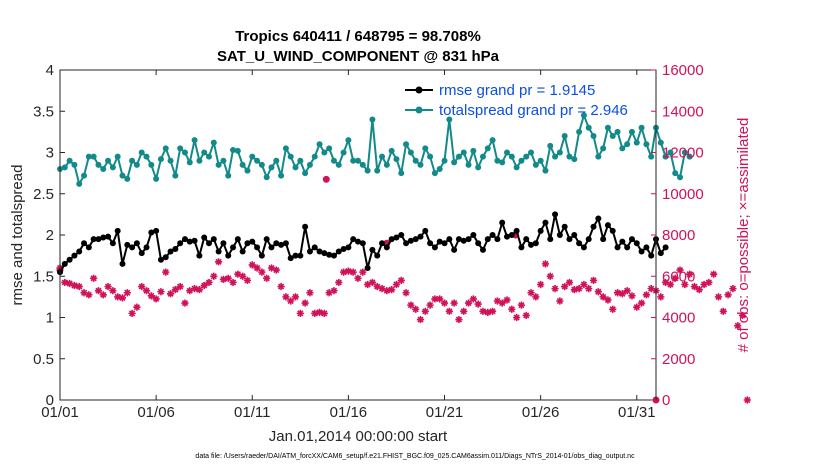 This screenshot has width=830, height=470. Describe the element at coordinates (50, 70) in the screenshot. I see `left-tick-label: 4` at that location.